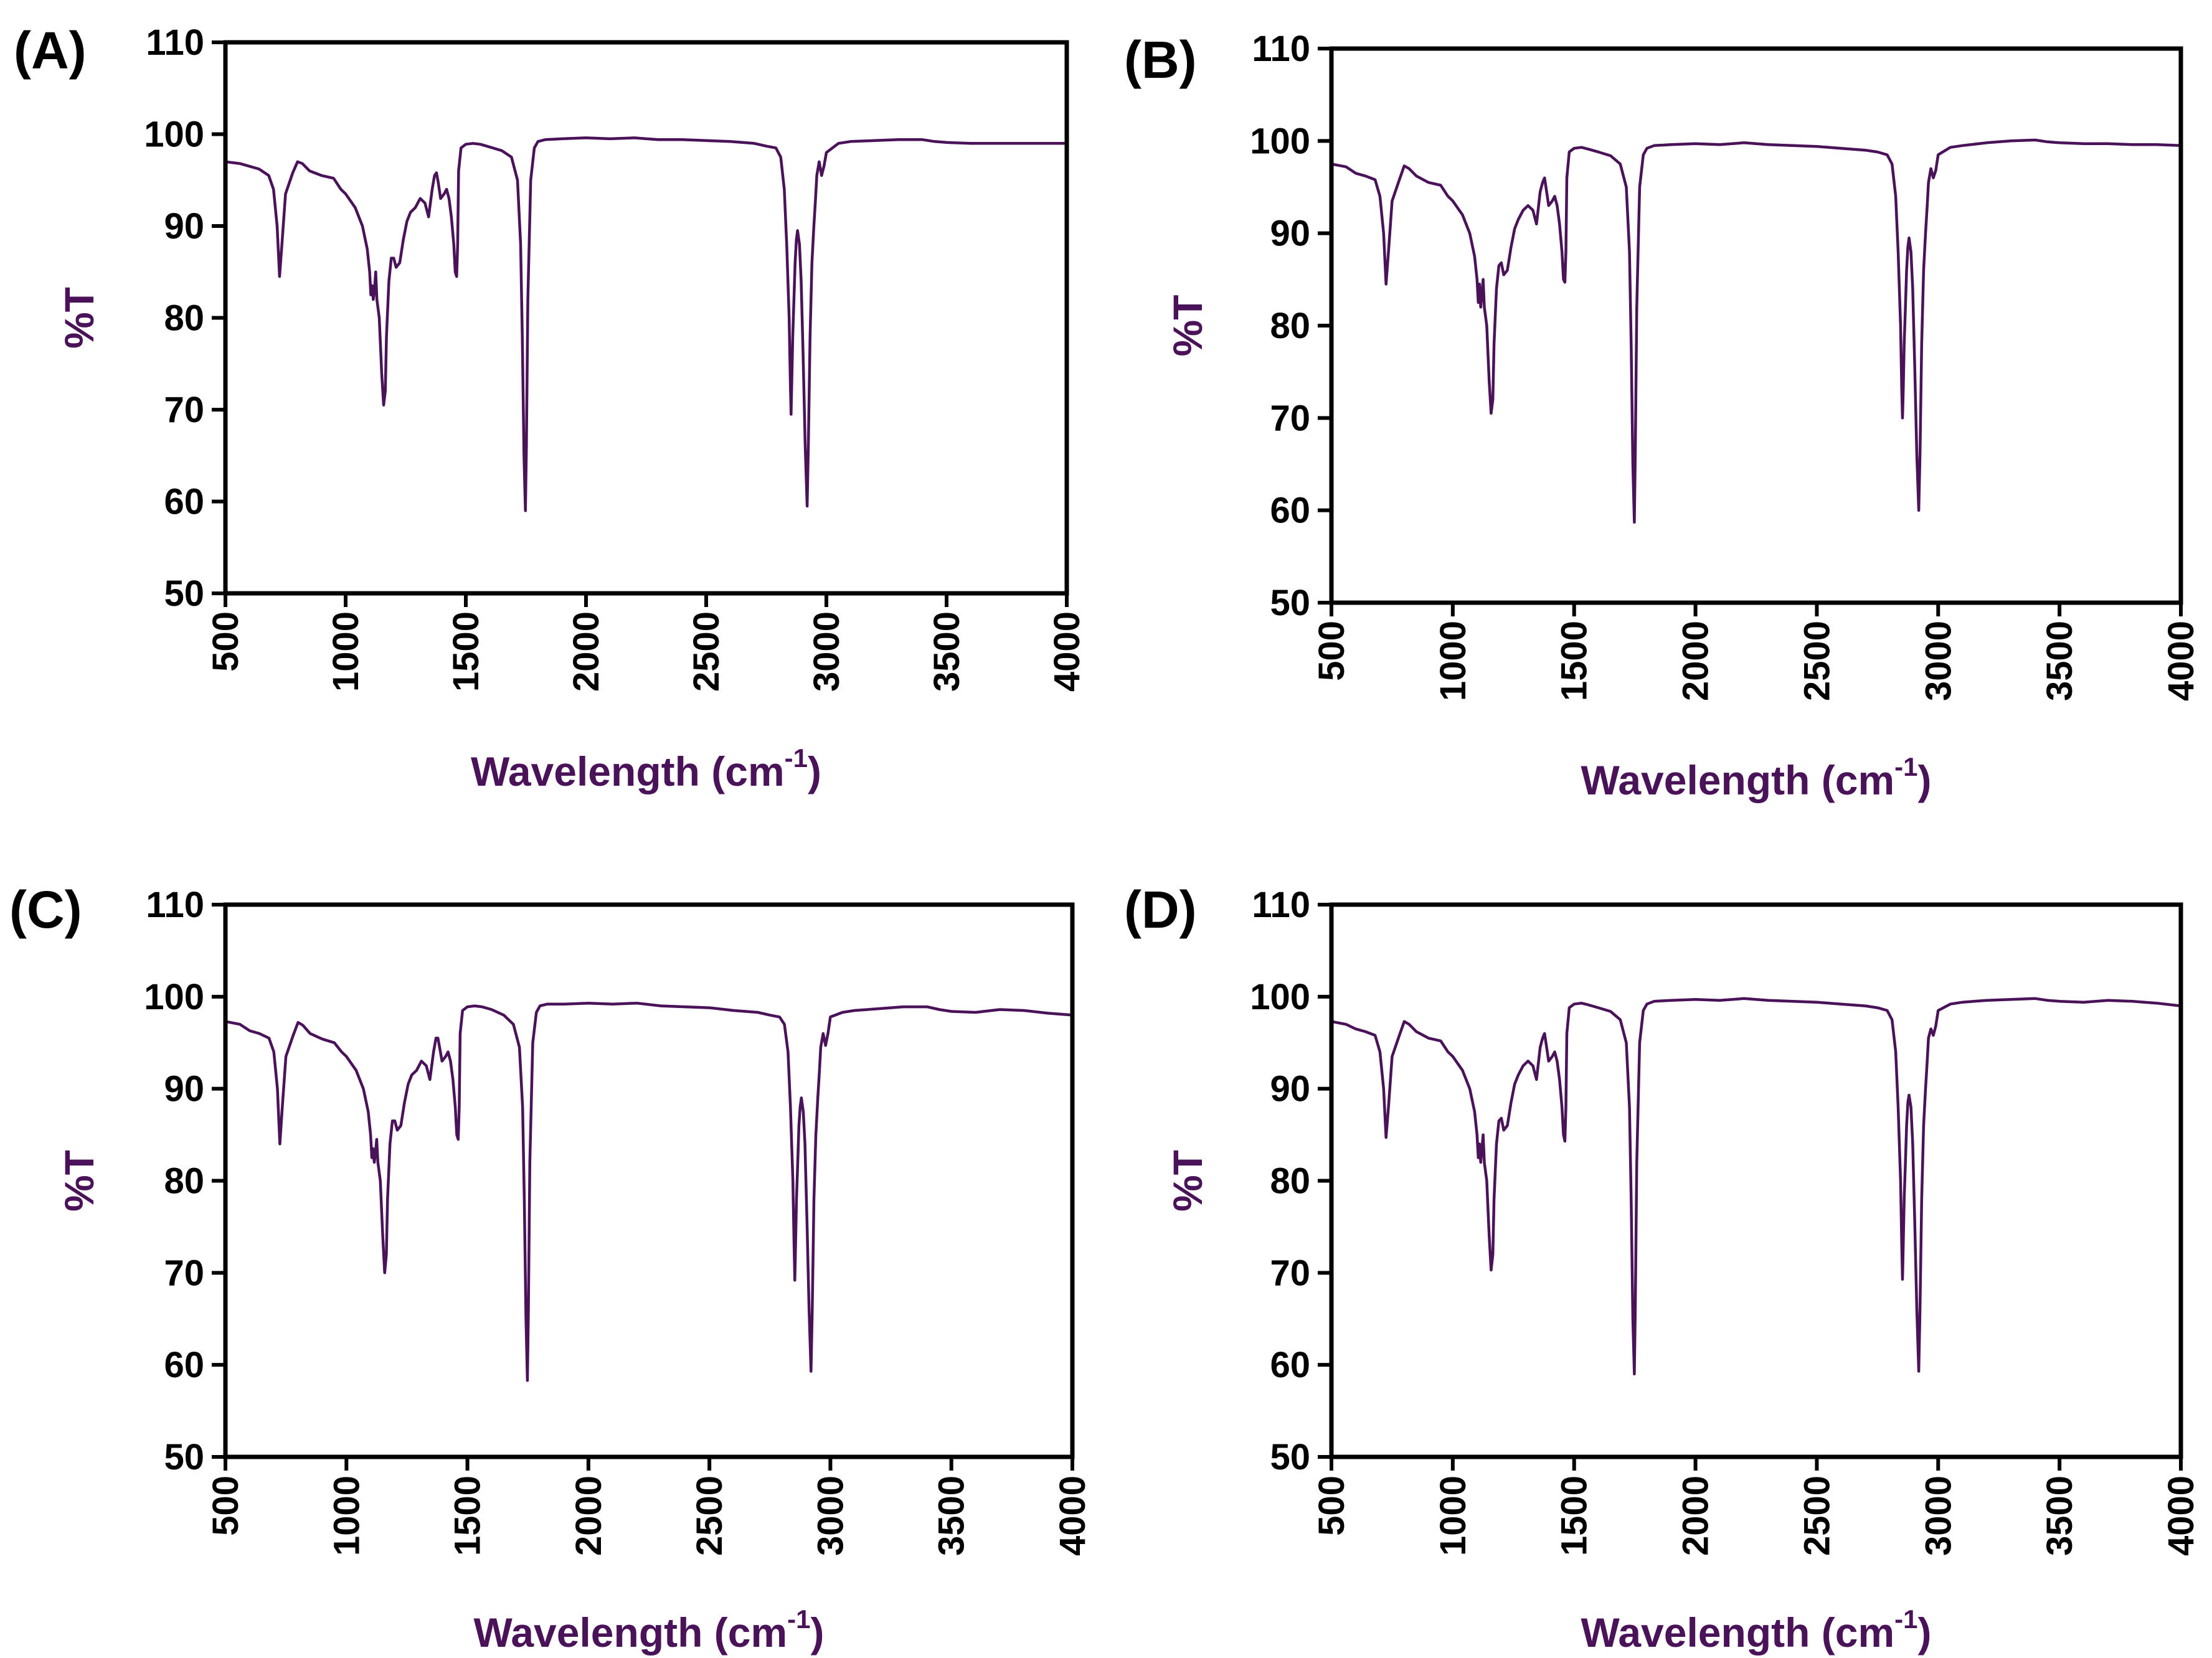  Describe the element at coordinates (1161, 909) in the screenshot. I see `panel-letter: (D)` at that location.